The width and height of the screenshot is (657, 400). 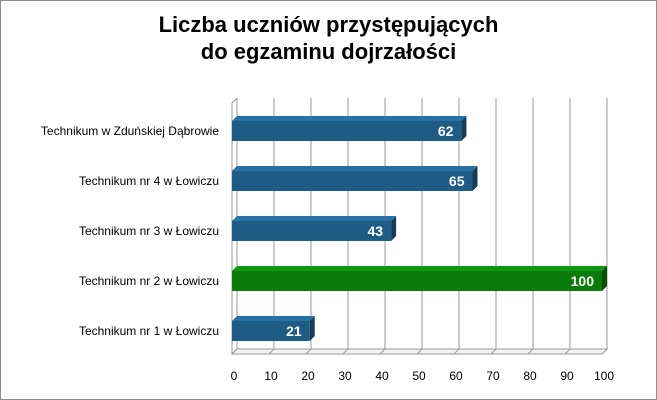 What do you see at coordinates (130, 131) in the screenshot?
I see `y-category-label: Technikum w Zduńskiej Dąbrowie` at bounding box center [130, 131].